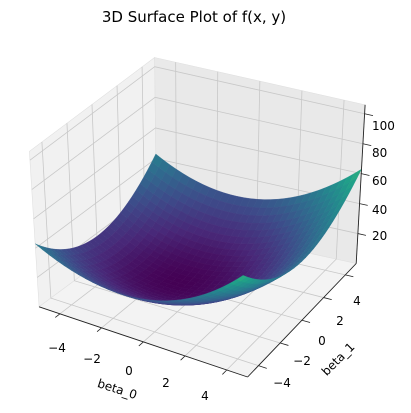 This screenshot has height=413, width=411. What do you see at coordinates (117, 389) in the screenshot?
I see `x-axis-label: beta_0` at bounding box center [117, 389].